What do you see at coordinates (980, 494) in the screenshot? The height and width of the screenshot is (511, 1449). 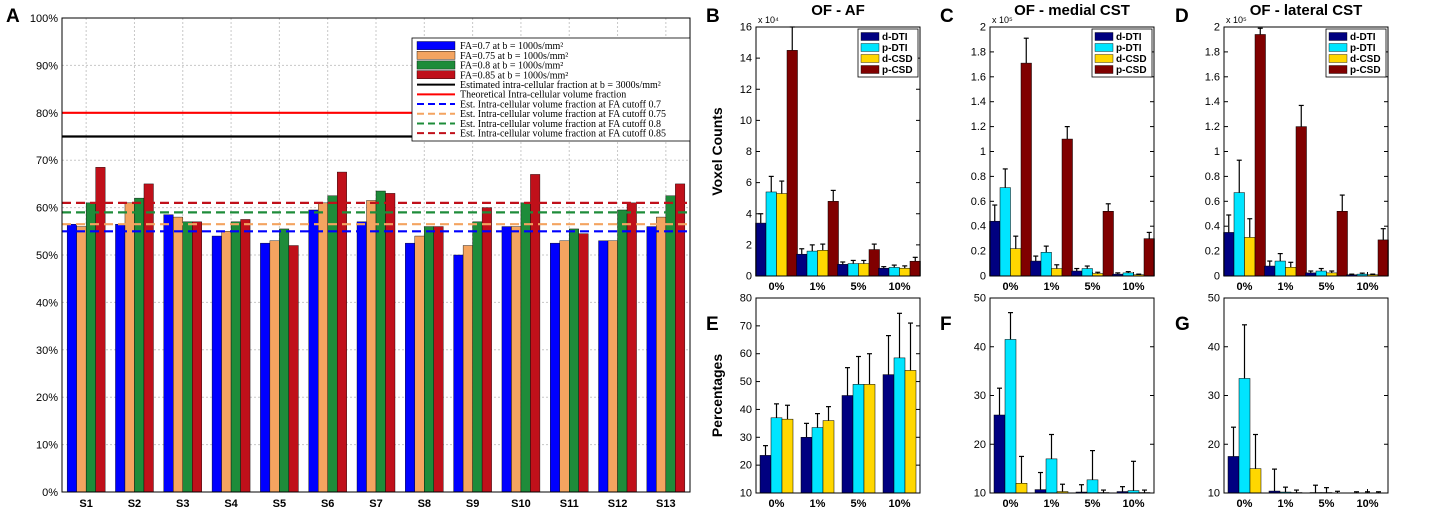 I see `y-tick-label: 10` at bounding box center [980, 494].